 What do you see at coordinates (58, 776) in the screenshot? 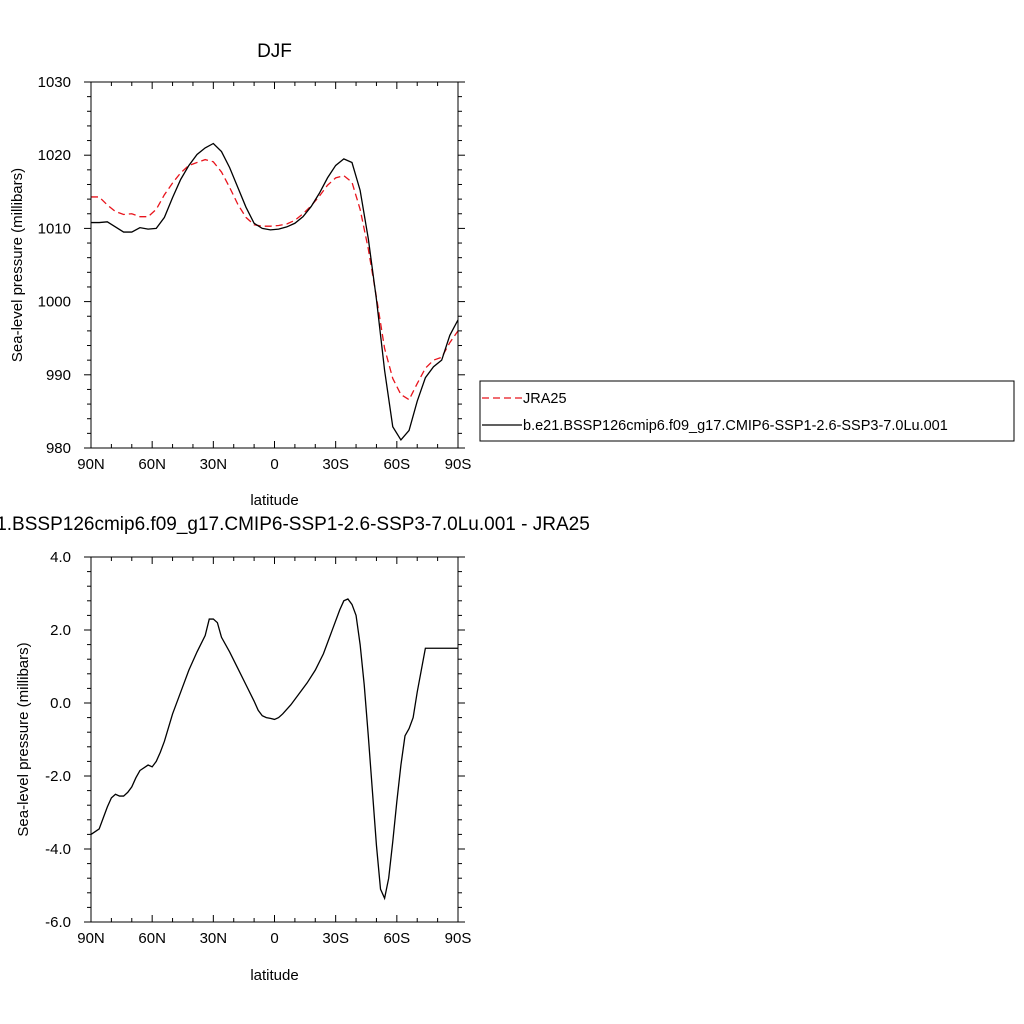
I see `y-tick-label: -2.0` at bounding box center [58, 776].